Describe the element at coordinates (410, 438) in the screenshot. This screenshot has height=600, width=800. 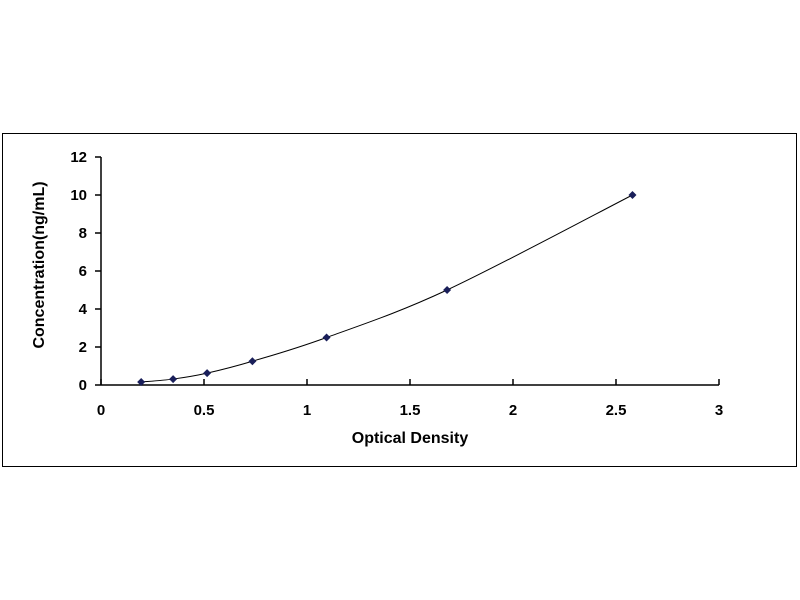
I see `x-axis-label: Optical Density` at that location.